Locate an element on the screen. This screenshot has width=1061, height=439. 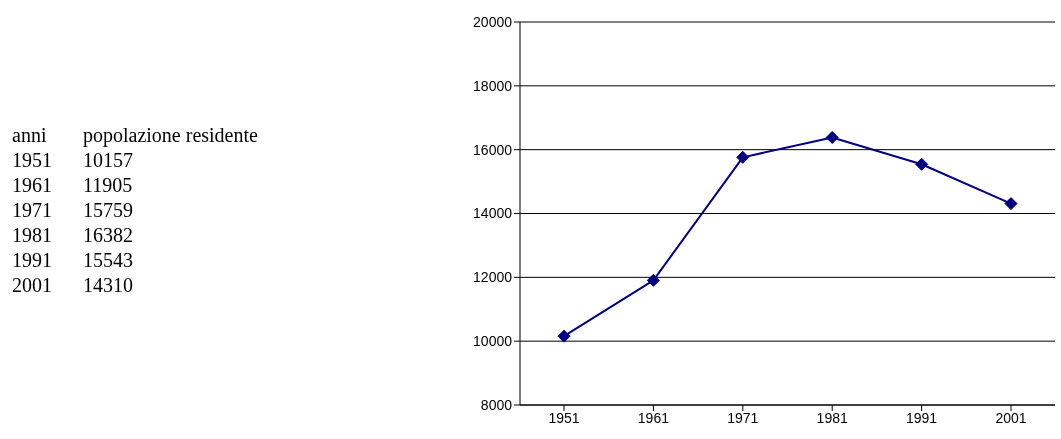
y-tick-label: 8000 is located at coordinates (496, 404).